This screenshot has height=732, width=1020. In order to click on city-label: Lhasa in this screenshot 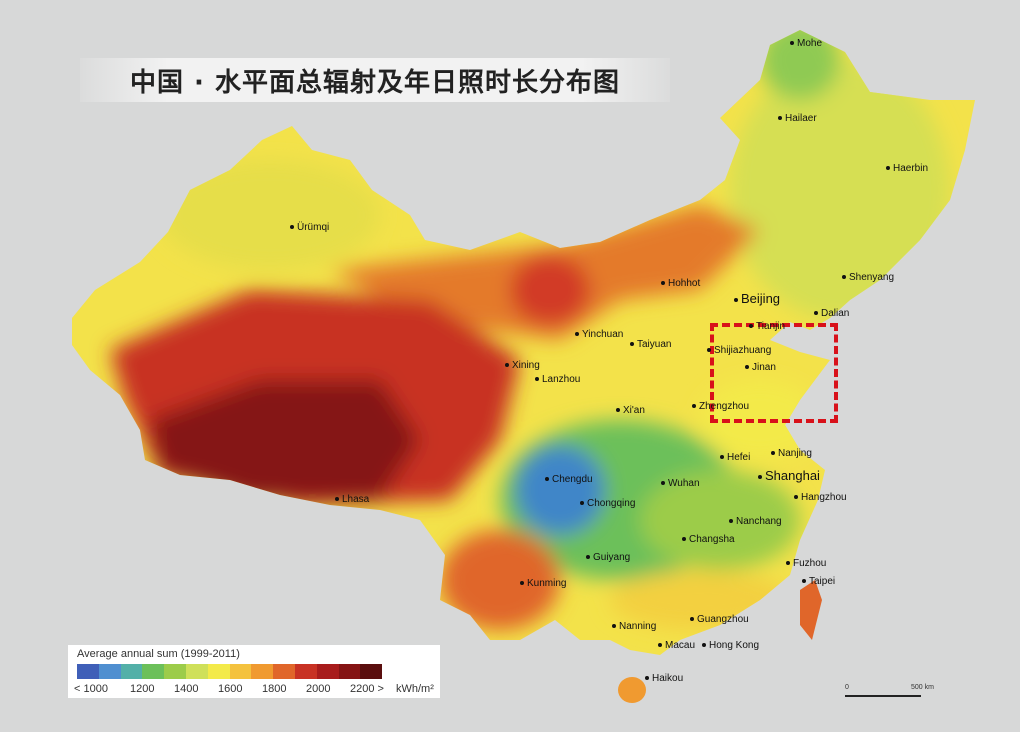, I will do `click(352, 499)`.